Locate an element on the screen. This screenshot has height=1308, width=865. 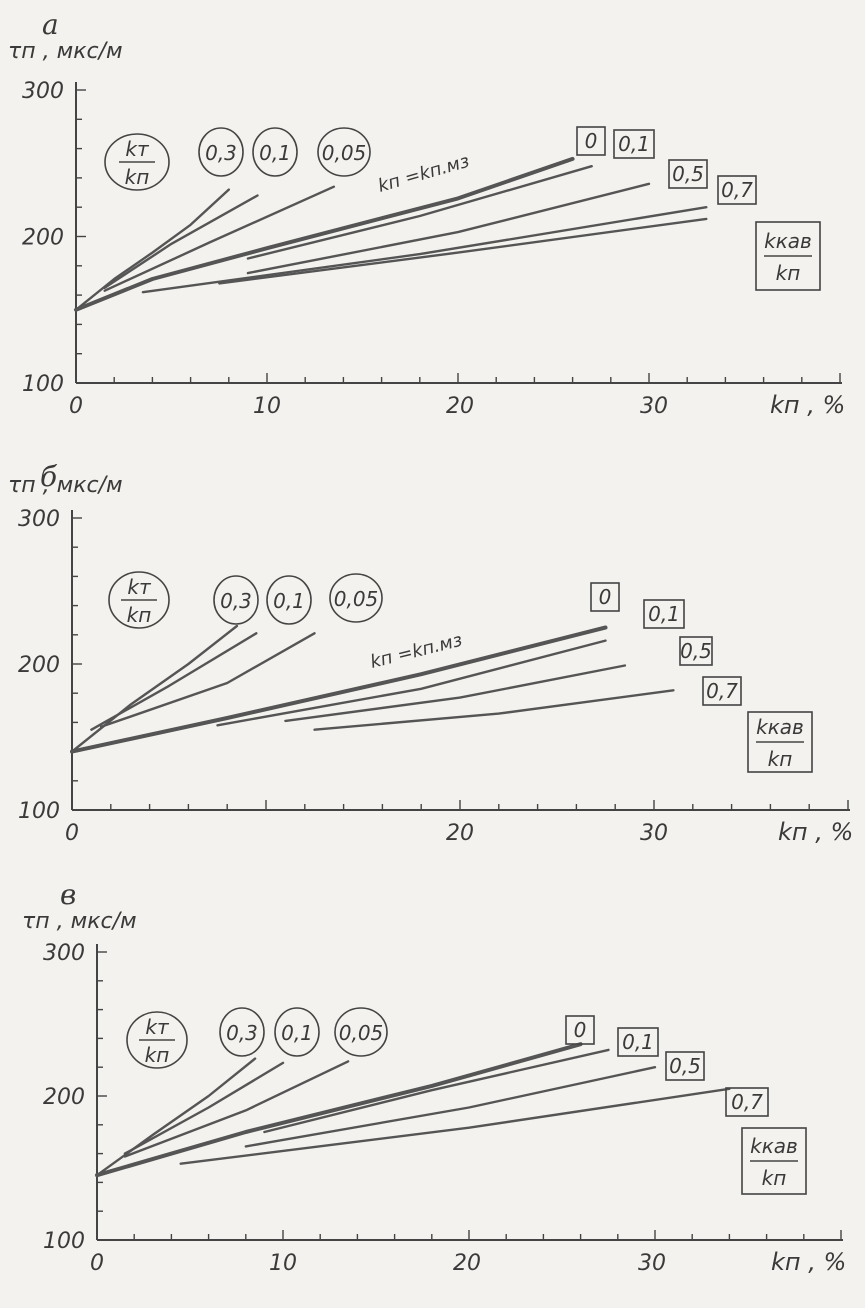
panel-letter: б is located at coordinates (49, 476).